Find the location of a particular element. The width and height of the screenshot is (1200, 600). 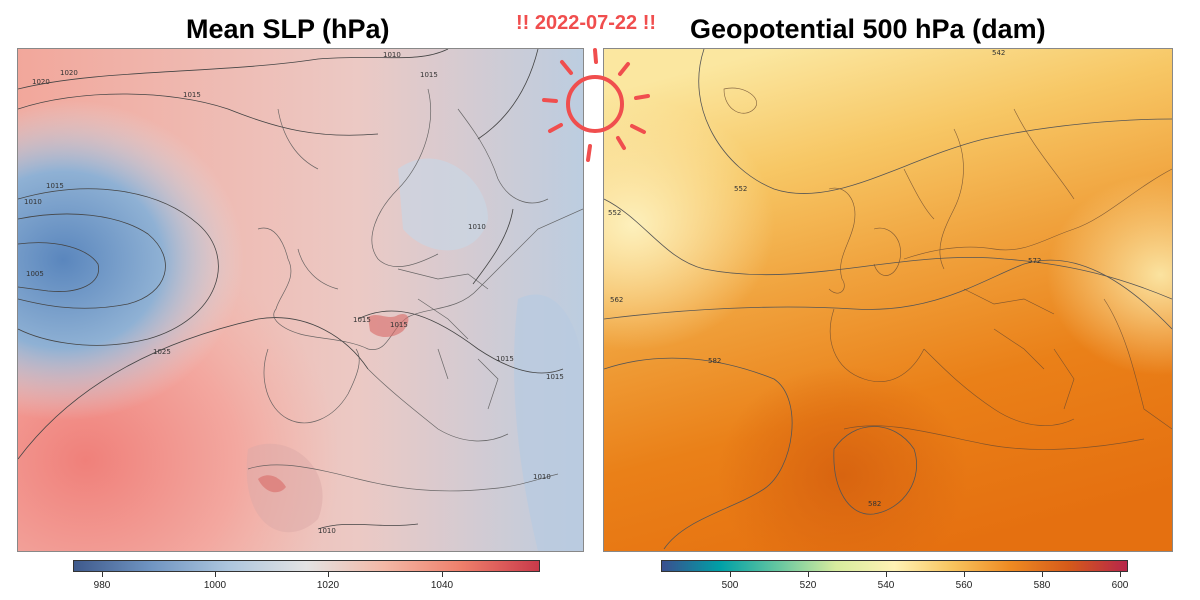

left-map-title: Mean SLP (hPa) is located at coordinates (288, 29).